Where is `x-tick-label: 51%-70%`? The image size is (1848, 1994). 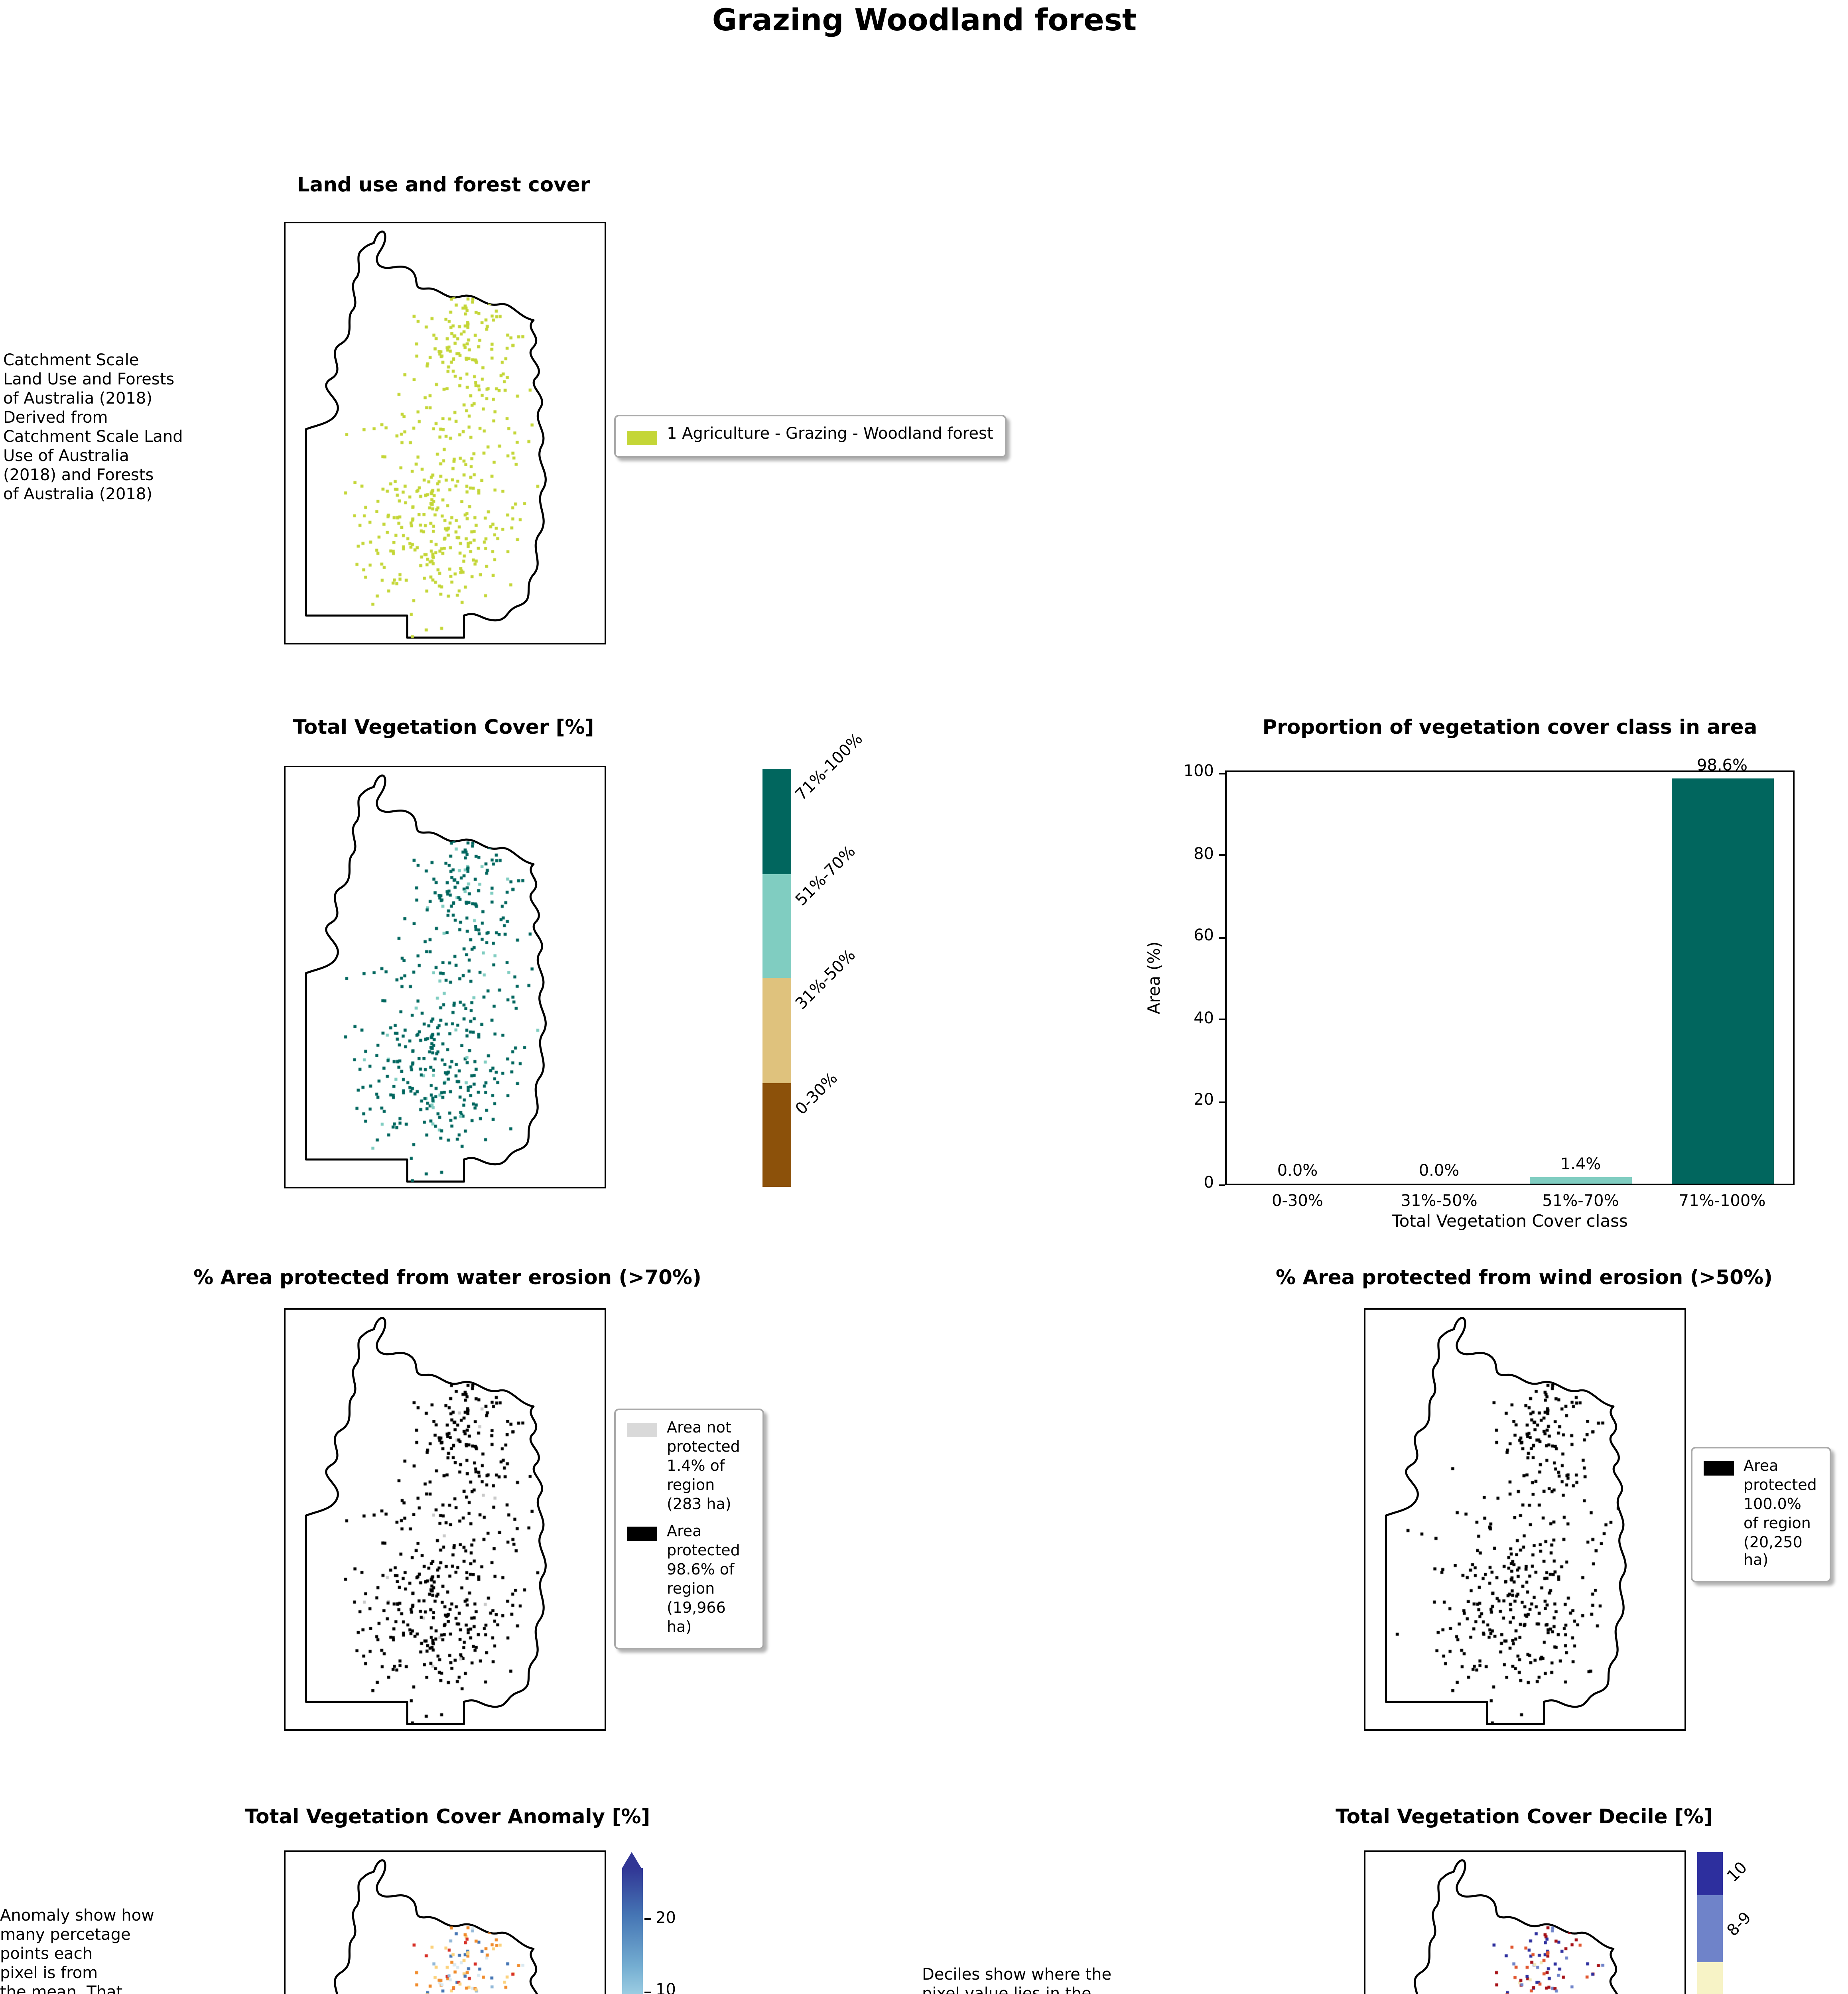
x-tick-label: 51%-70% is located at coordinates (1580, 1202).